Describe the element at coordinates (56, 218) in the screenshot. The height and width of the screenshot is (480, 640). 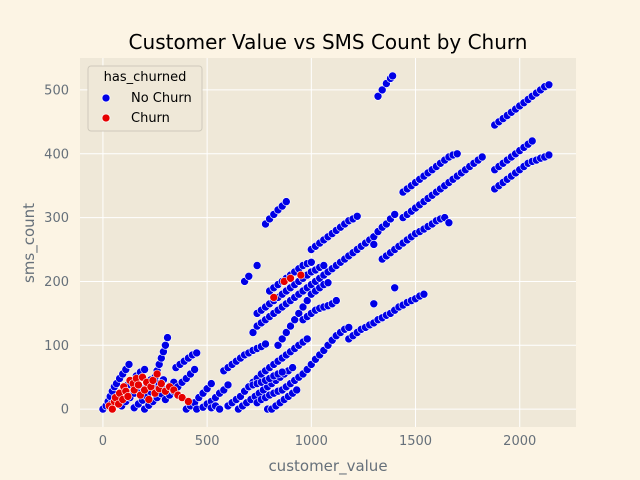
I see `y-tick-label: 300` at that location.